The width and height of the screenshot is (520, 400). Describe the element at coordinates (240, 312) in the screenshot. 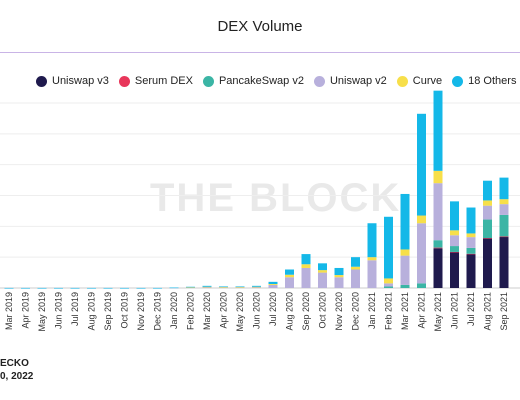

I see `x-tick-label: May 2020` at that location.